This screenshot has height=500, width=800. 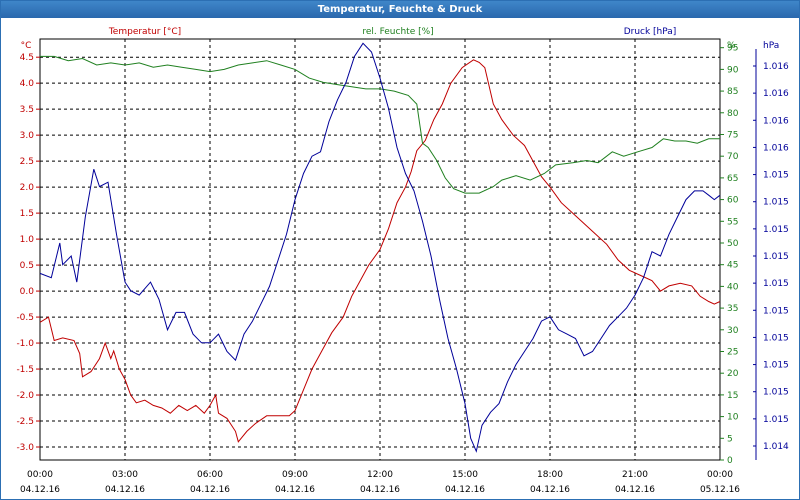 I want to click on left-tick-label: -0.5, so click(x=25, y=318).